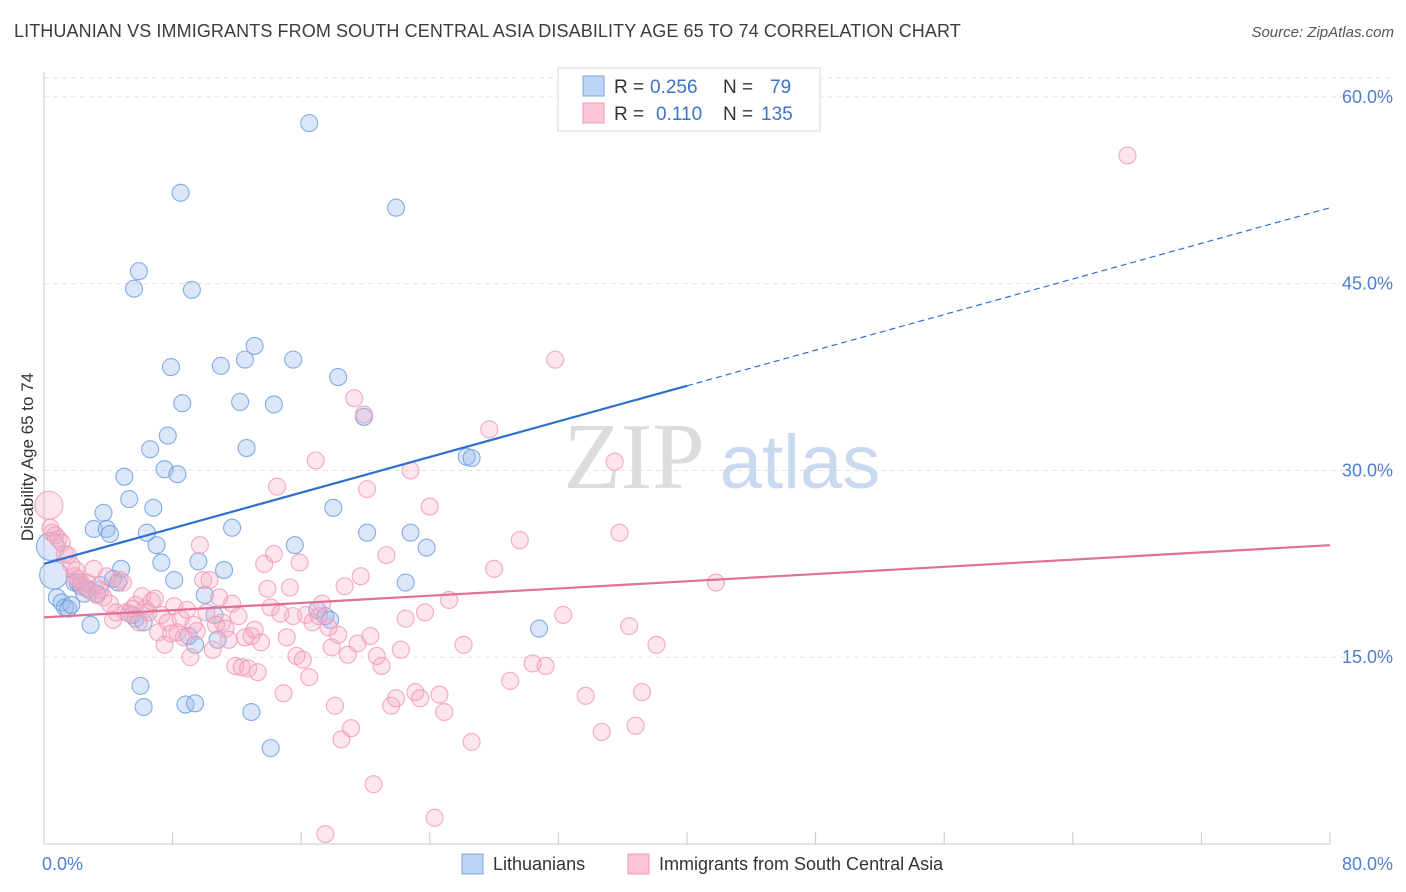  I want to click on legend-swatch-lithuanians, so click(593, 86).